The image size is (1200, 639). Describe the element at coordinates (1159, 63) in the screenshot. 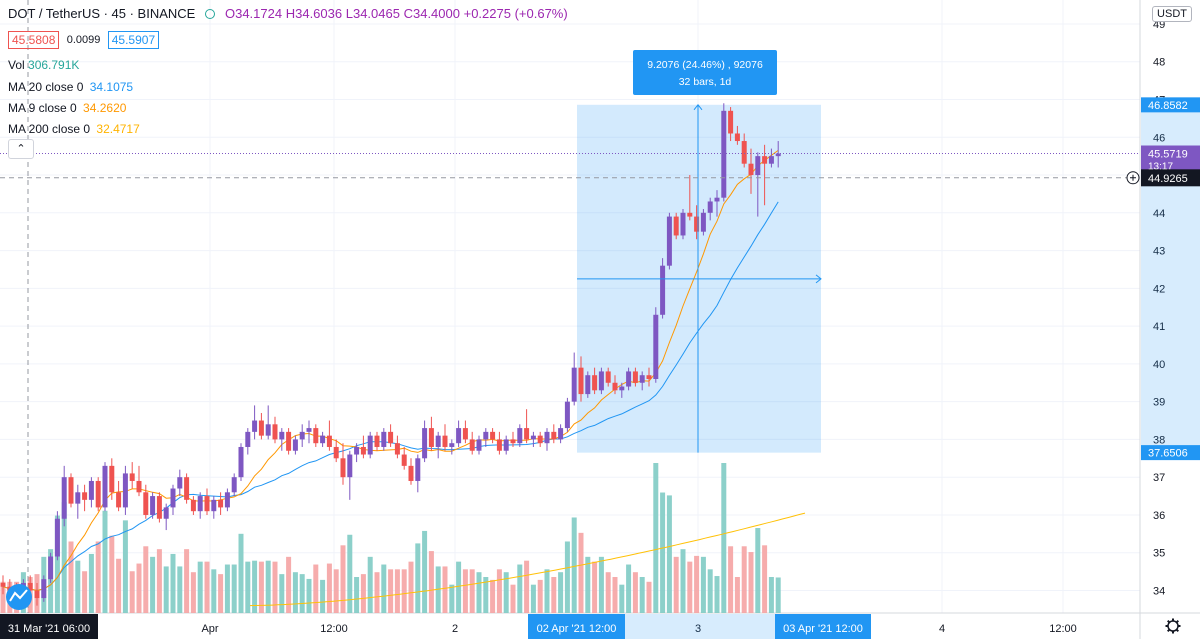

I see `price-tick-label: 48` at that location.